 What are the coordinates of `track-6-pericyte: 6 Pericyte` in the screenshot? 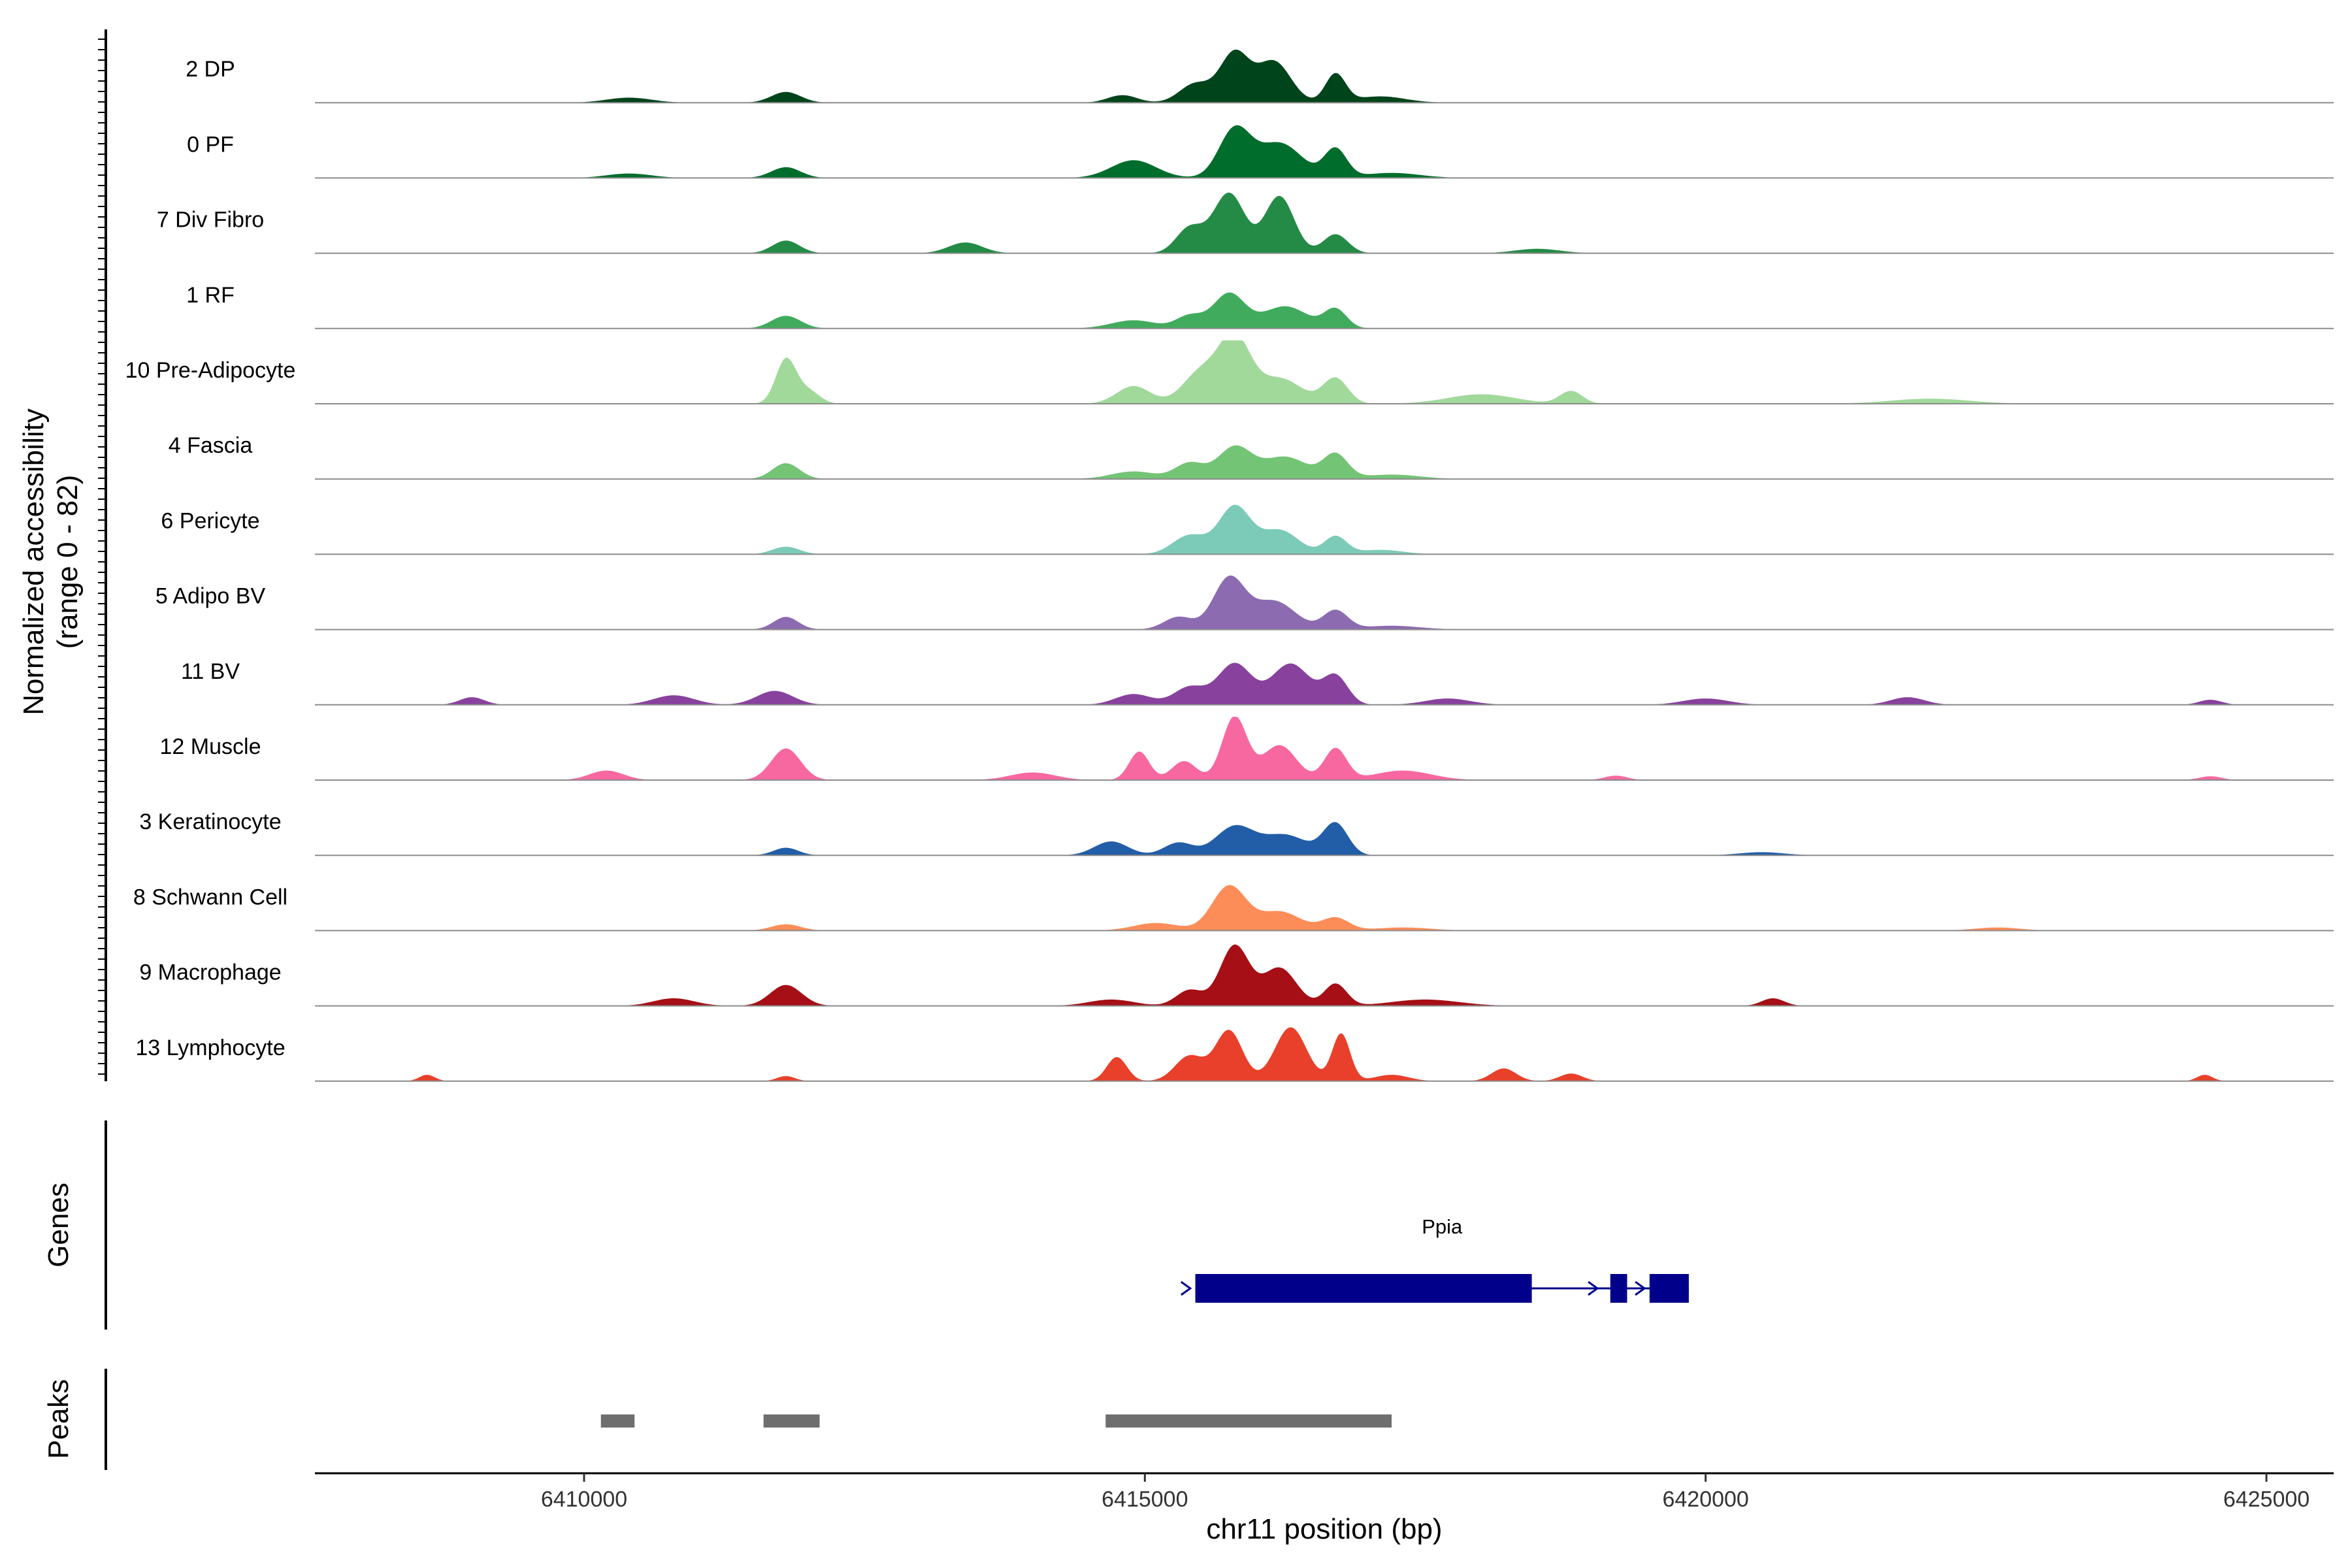 It's located at (1247, 529).